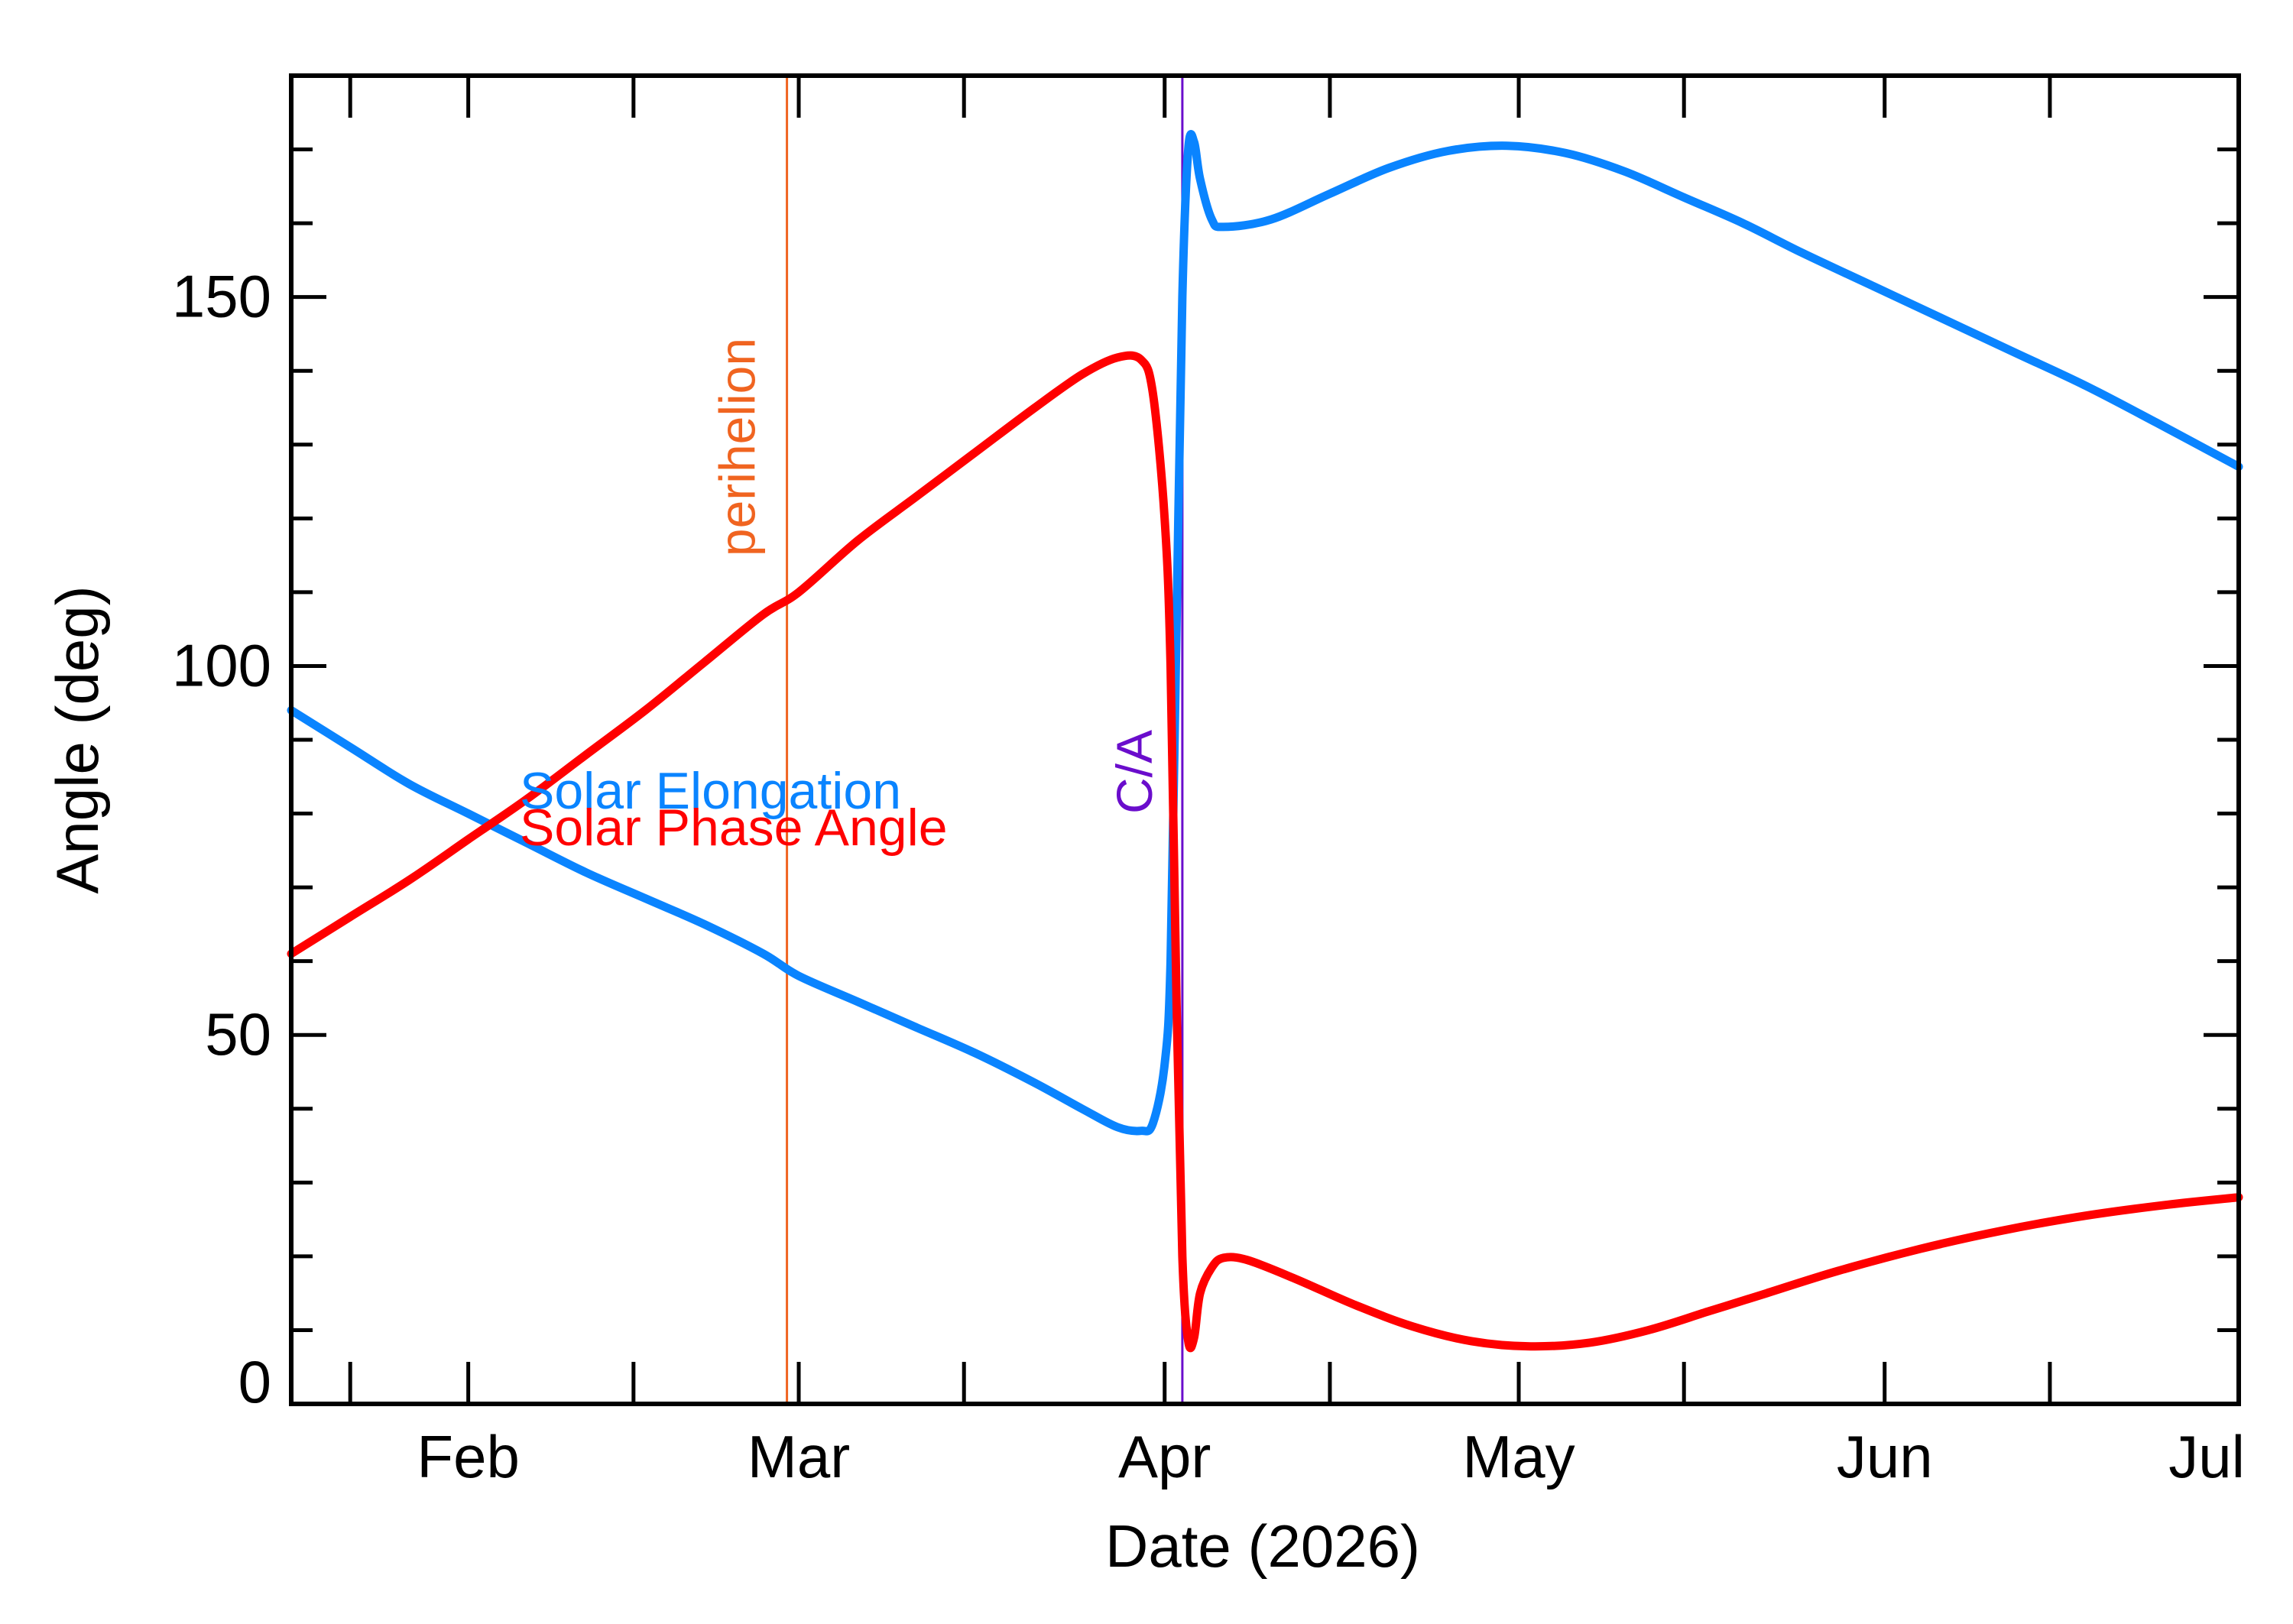 The height and width of the screenshot is (1624, 2293). Describe the element at coordinates (799, 1456) in the screenshot. I see `x-tick-label-mar: Mar` at that location.